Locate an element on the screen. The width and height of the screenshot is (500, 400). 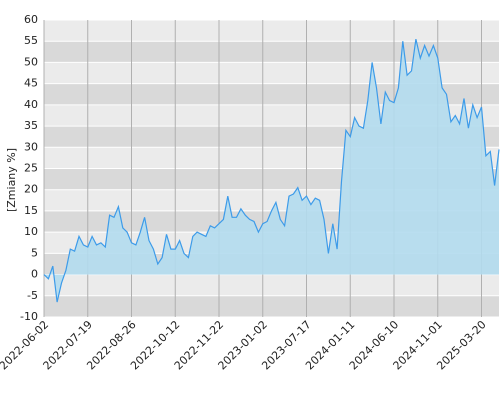
y-tick-label: 60 is located at coordinates (31, 19).